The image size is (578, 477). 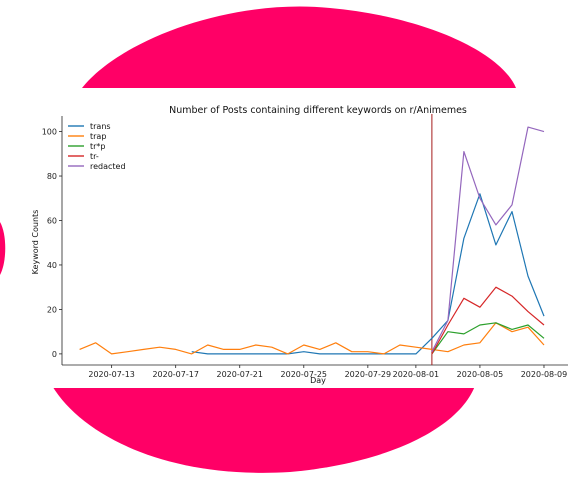 What do you see at coordinates (488, 338) in the screenshot?
I see `series-line-trp` at bounding box center [488, 338].